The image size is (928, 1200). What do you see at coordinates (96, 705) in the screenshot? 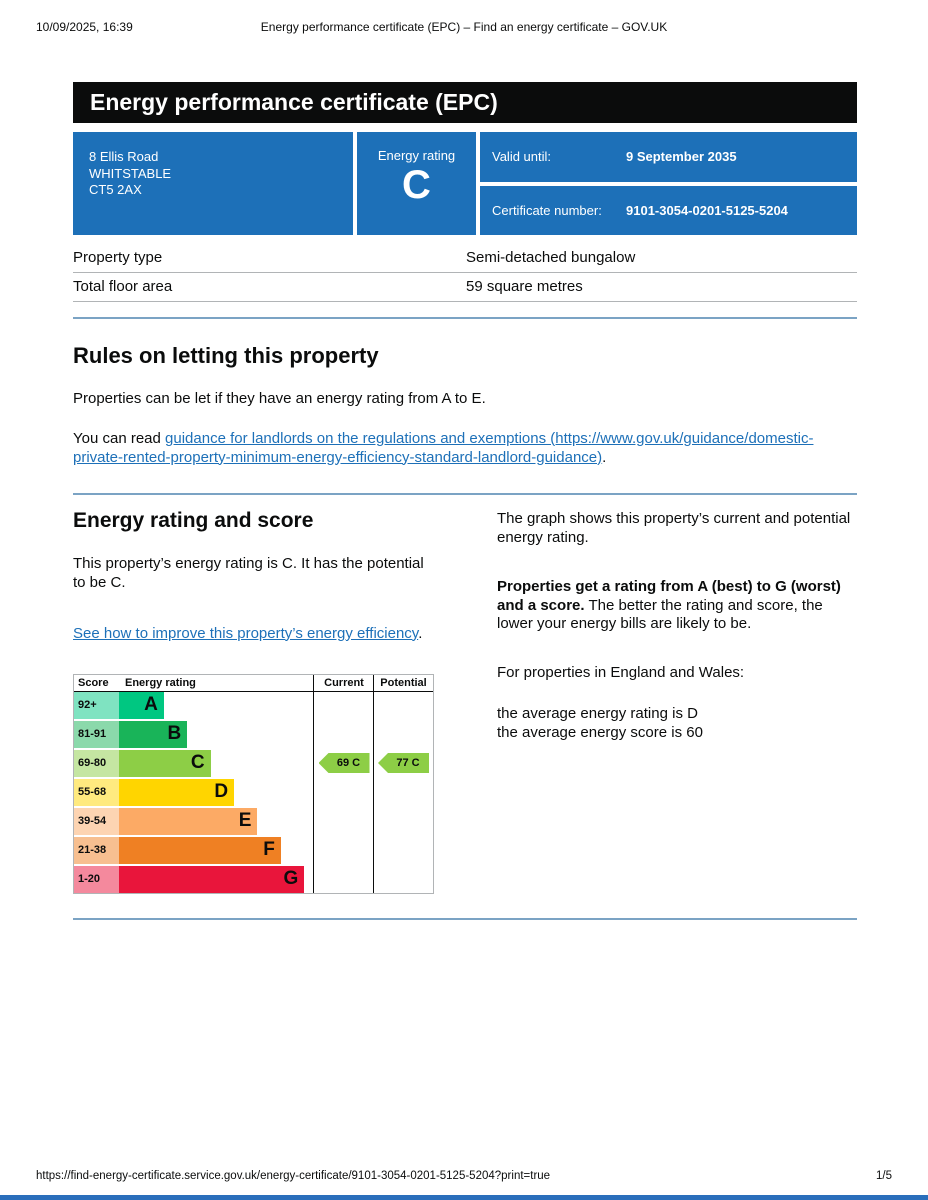
I see `epc-band-score: 92+` at bounding box center [96, 705].